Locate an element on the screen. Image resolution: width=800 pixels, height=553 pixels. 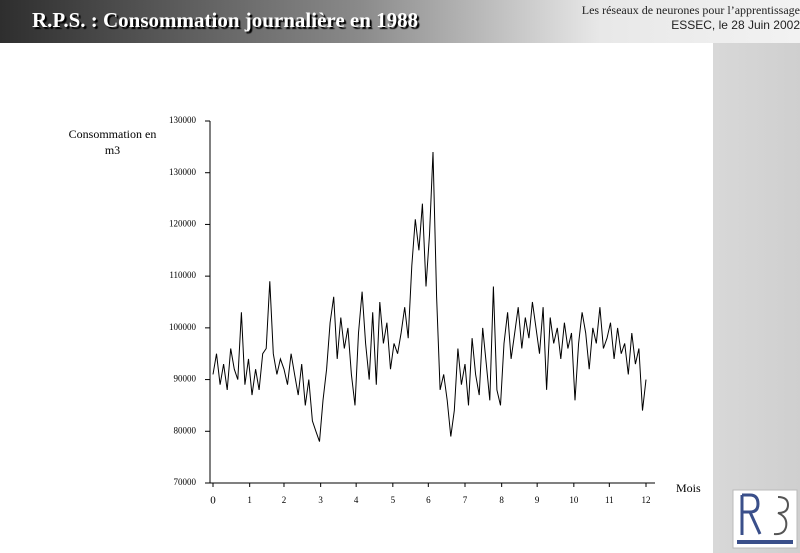
y-axis-label: Consommation en m3 is located at coordinates (112, 142).